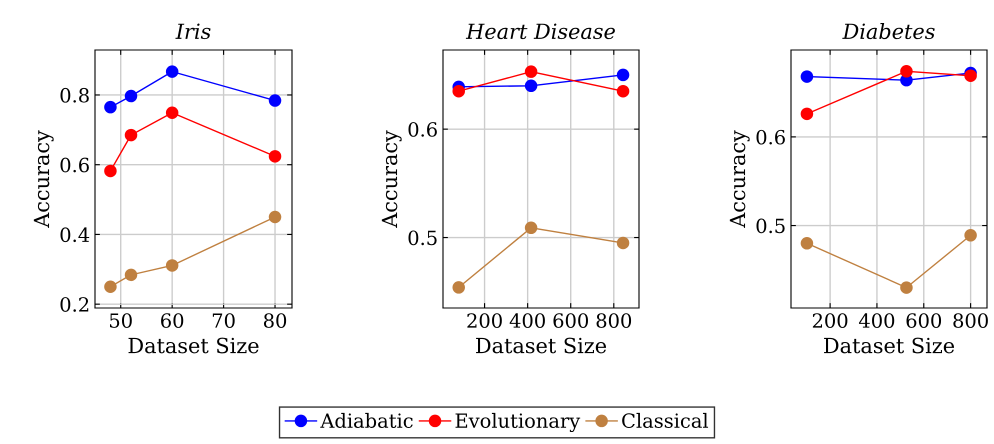  What do you see at coordinates (665, 420) in the screenshot?
I see `legend-label: Classical` at bounding box center [665, 420].